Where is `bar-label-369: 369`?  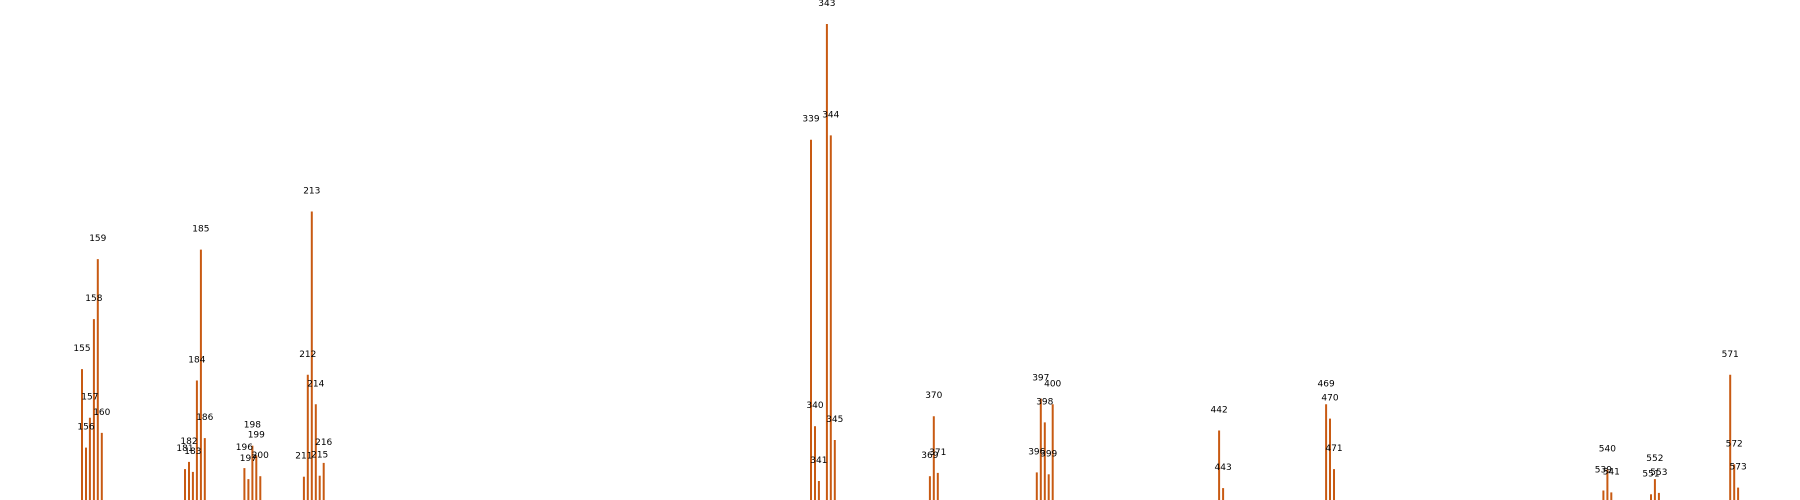 bar-label-369: 369 is located at coordinates (929, 456).